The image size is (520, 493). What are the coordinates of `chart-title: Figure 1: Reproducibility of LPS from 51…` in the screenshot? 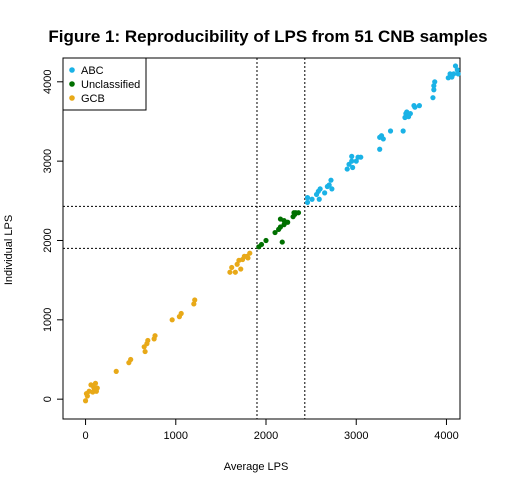 It's located at (267, 36).